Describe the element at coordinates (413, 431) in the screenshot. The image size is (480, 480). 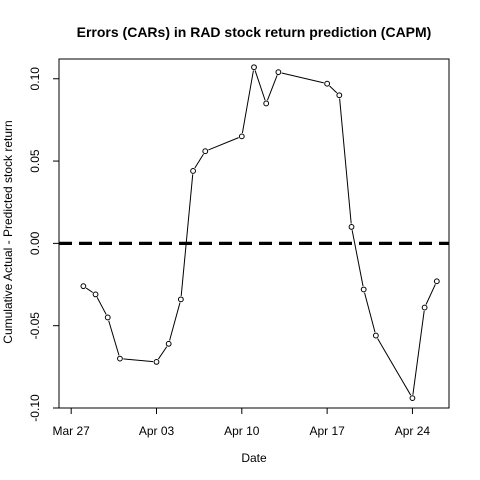
I see `x-tick-label: Apr 24` at that location.